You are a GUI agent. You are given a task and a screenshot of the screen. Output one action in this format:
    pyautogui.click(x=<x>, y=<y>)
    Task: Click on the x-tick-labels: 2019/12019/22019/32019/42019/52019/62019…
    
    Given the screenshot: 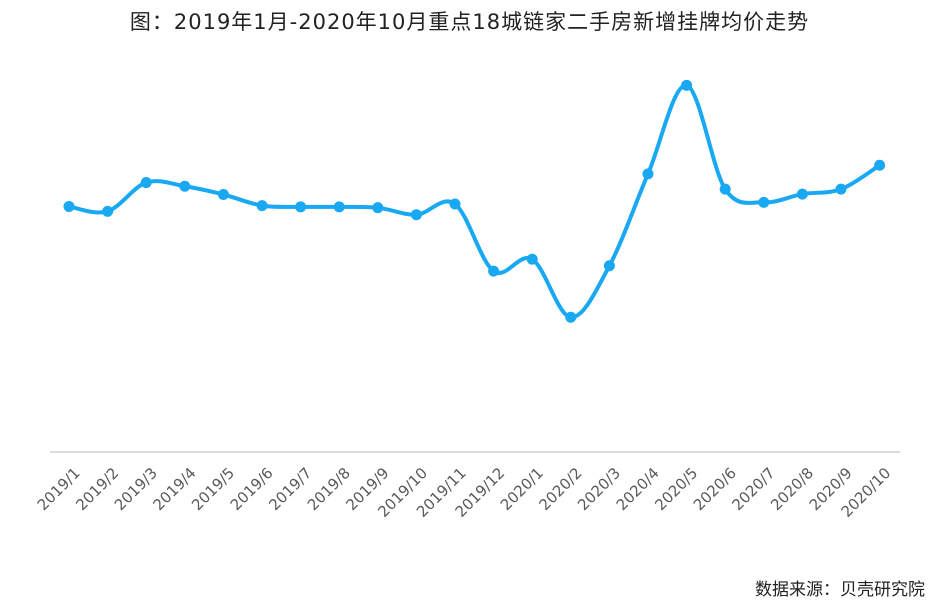 What is the action you would take?
    pyautogui.click(x=464, y=492)
    